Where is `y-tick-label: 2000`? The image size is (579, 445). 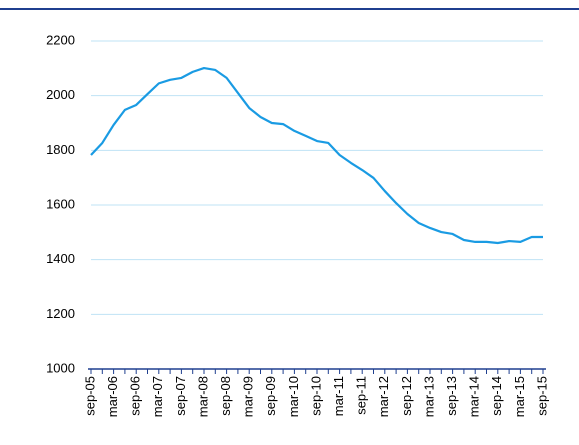 y-tick-label: 2000 is located at coordinates (60, 94).